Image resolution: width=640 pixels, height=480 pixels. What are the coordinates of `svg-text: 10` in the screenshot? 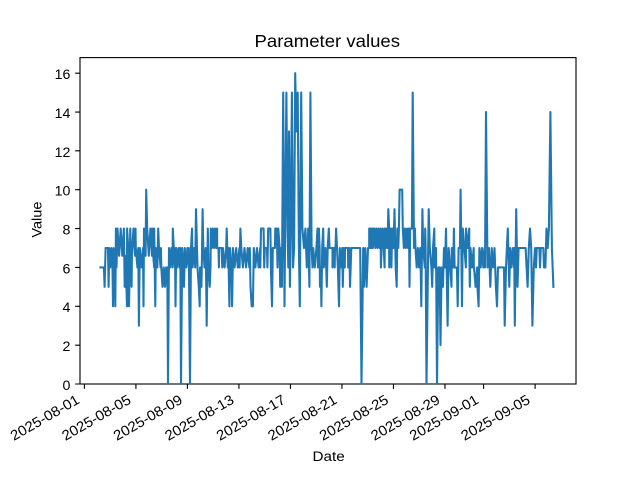 It's located at (63, 192).